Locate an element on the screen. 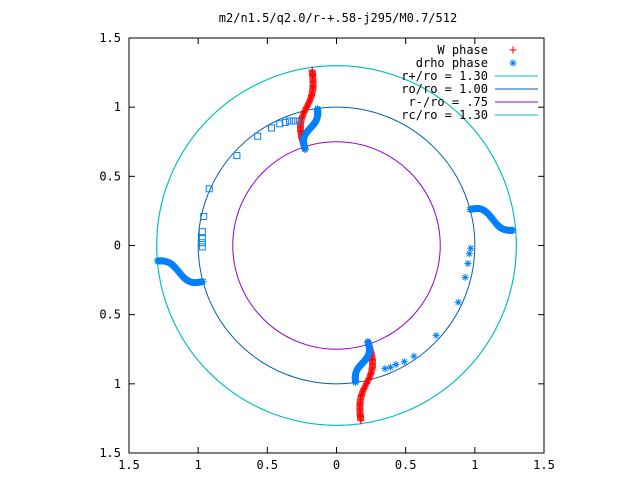 Image resolution: width=640 pixels, height=480 pixels. legend-label-2: r+/ro = 1.30 is located at coordinates (444, 76).